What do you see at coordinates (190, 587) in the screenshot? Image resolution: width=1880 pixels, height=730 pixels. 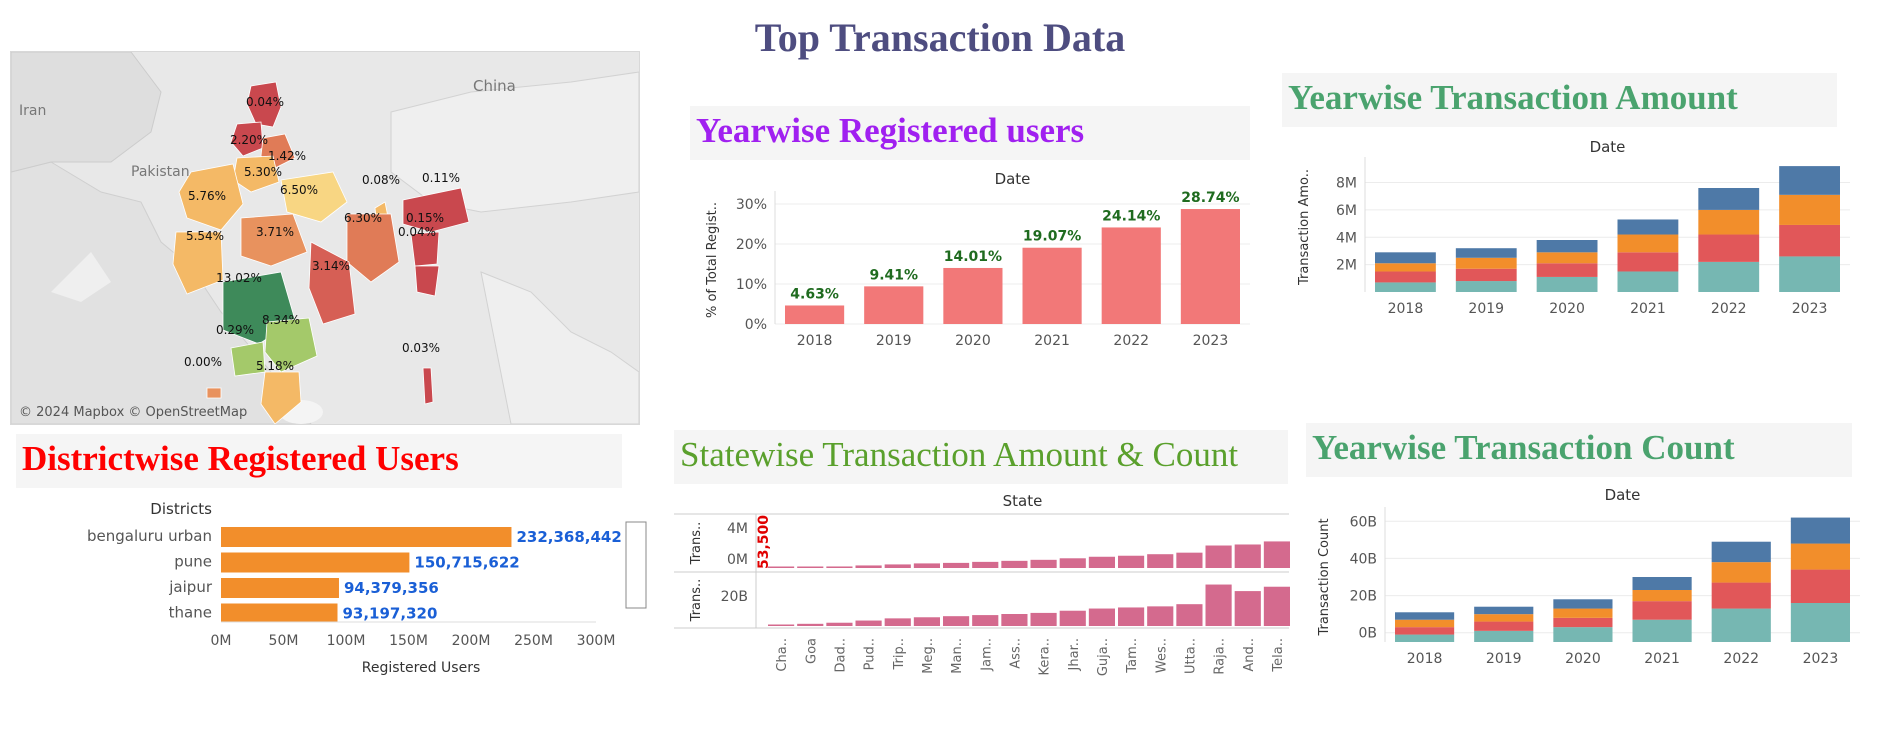 I see `y-tick-label: jaipur` at bounding box center [190, 587].